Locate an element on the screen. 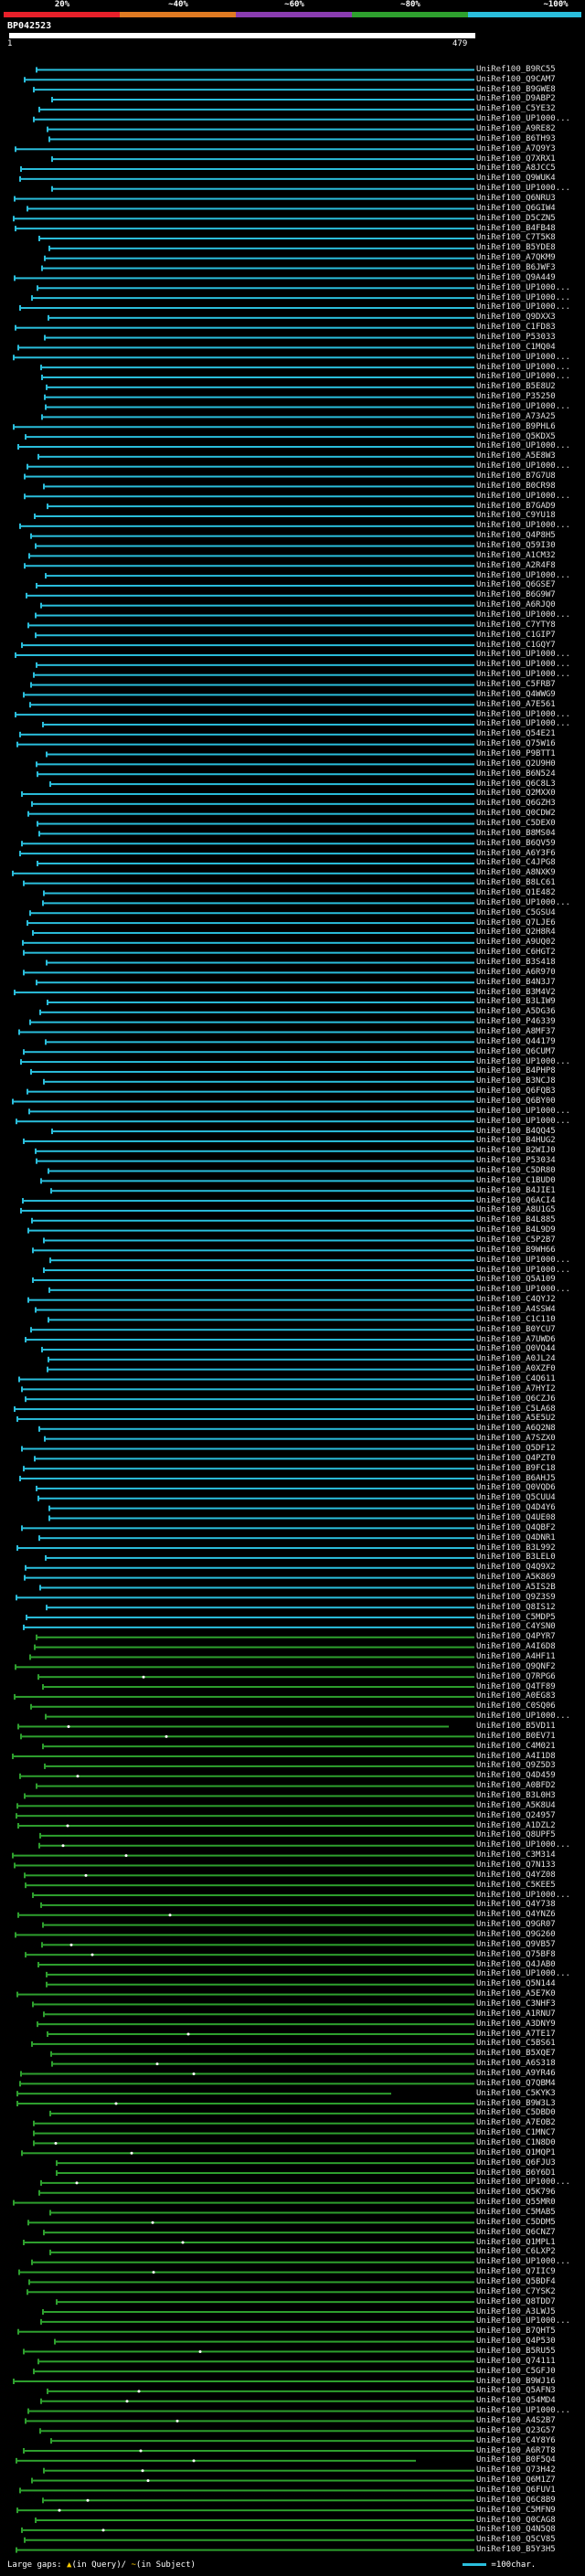 This screenshot has width=585, height=2576. hit-label: UniRef100_C5YE32 is located at coordinates (516, 109).